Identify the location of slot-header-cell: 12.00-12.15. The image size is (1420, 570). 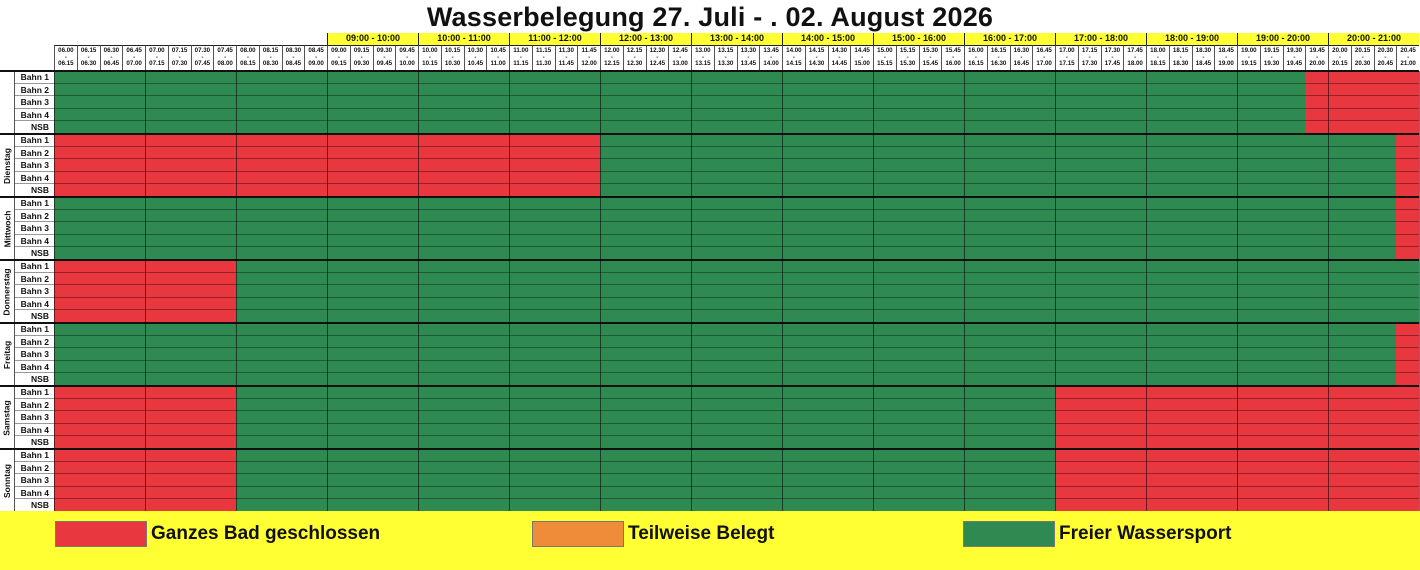
(611, 58).